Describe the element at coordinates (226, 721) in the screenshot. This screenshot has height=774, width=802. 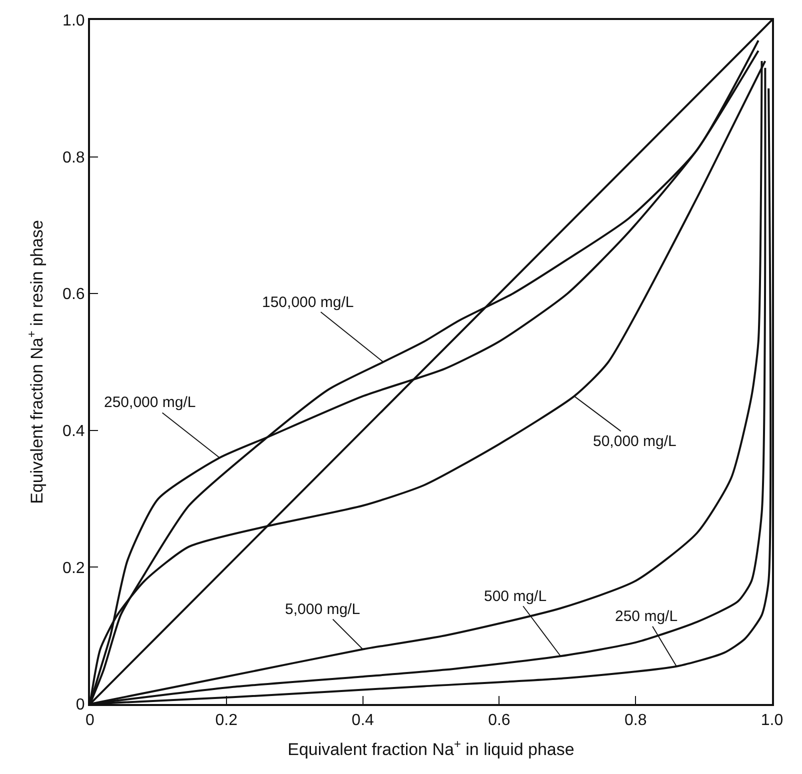
I see `x-tick-label: 0.2` at that location.